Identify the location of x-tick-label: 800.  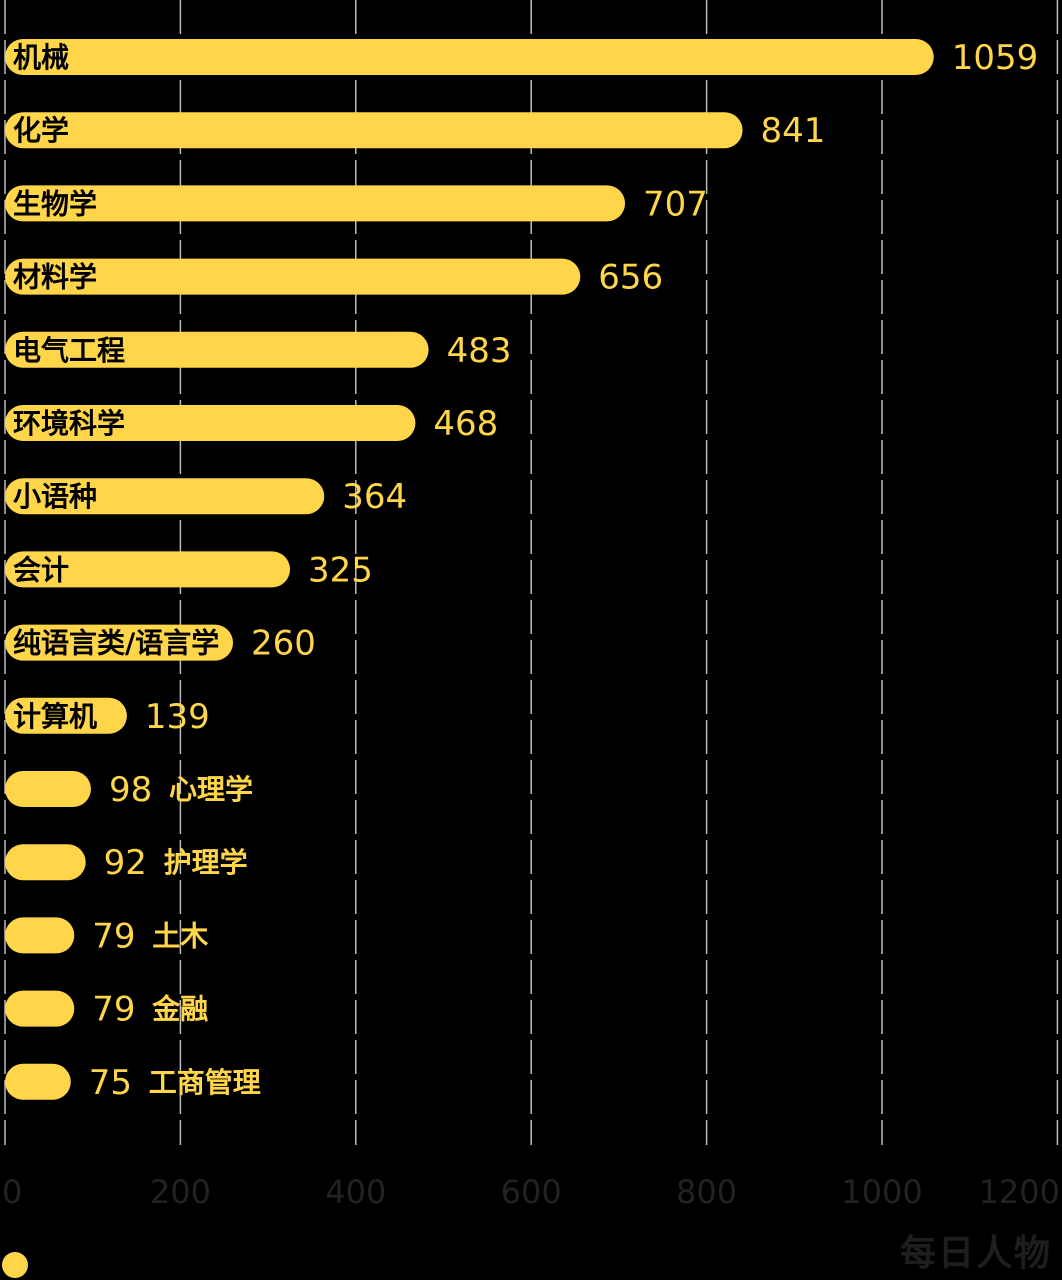
(706, 1192).